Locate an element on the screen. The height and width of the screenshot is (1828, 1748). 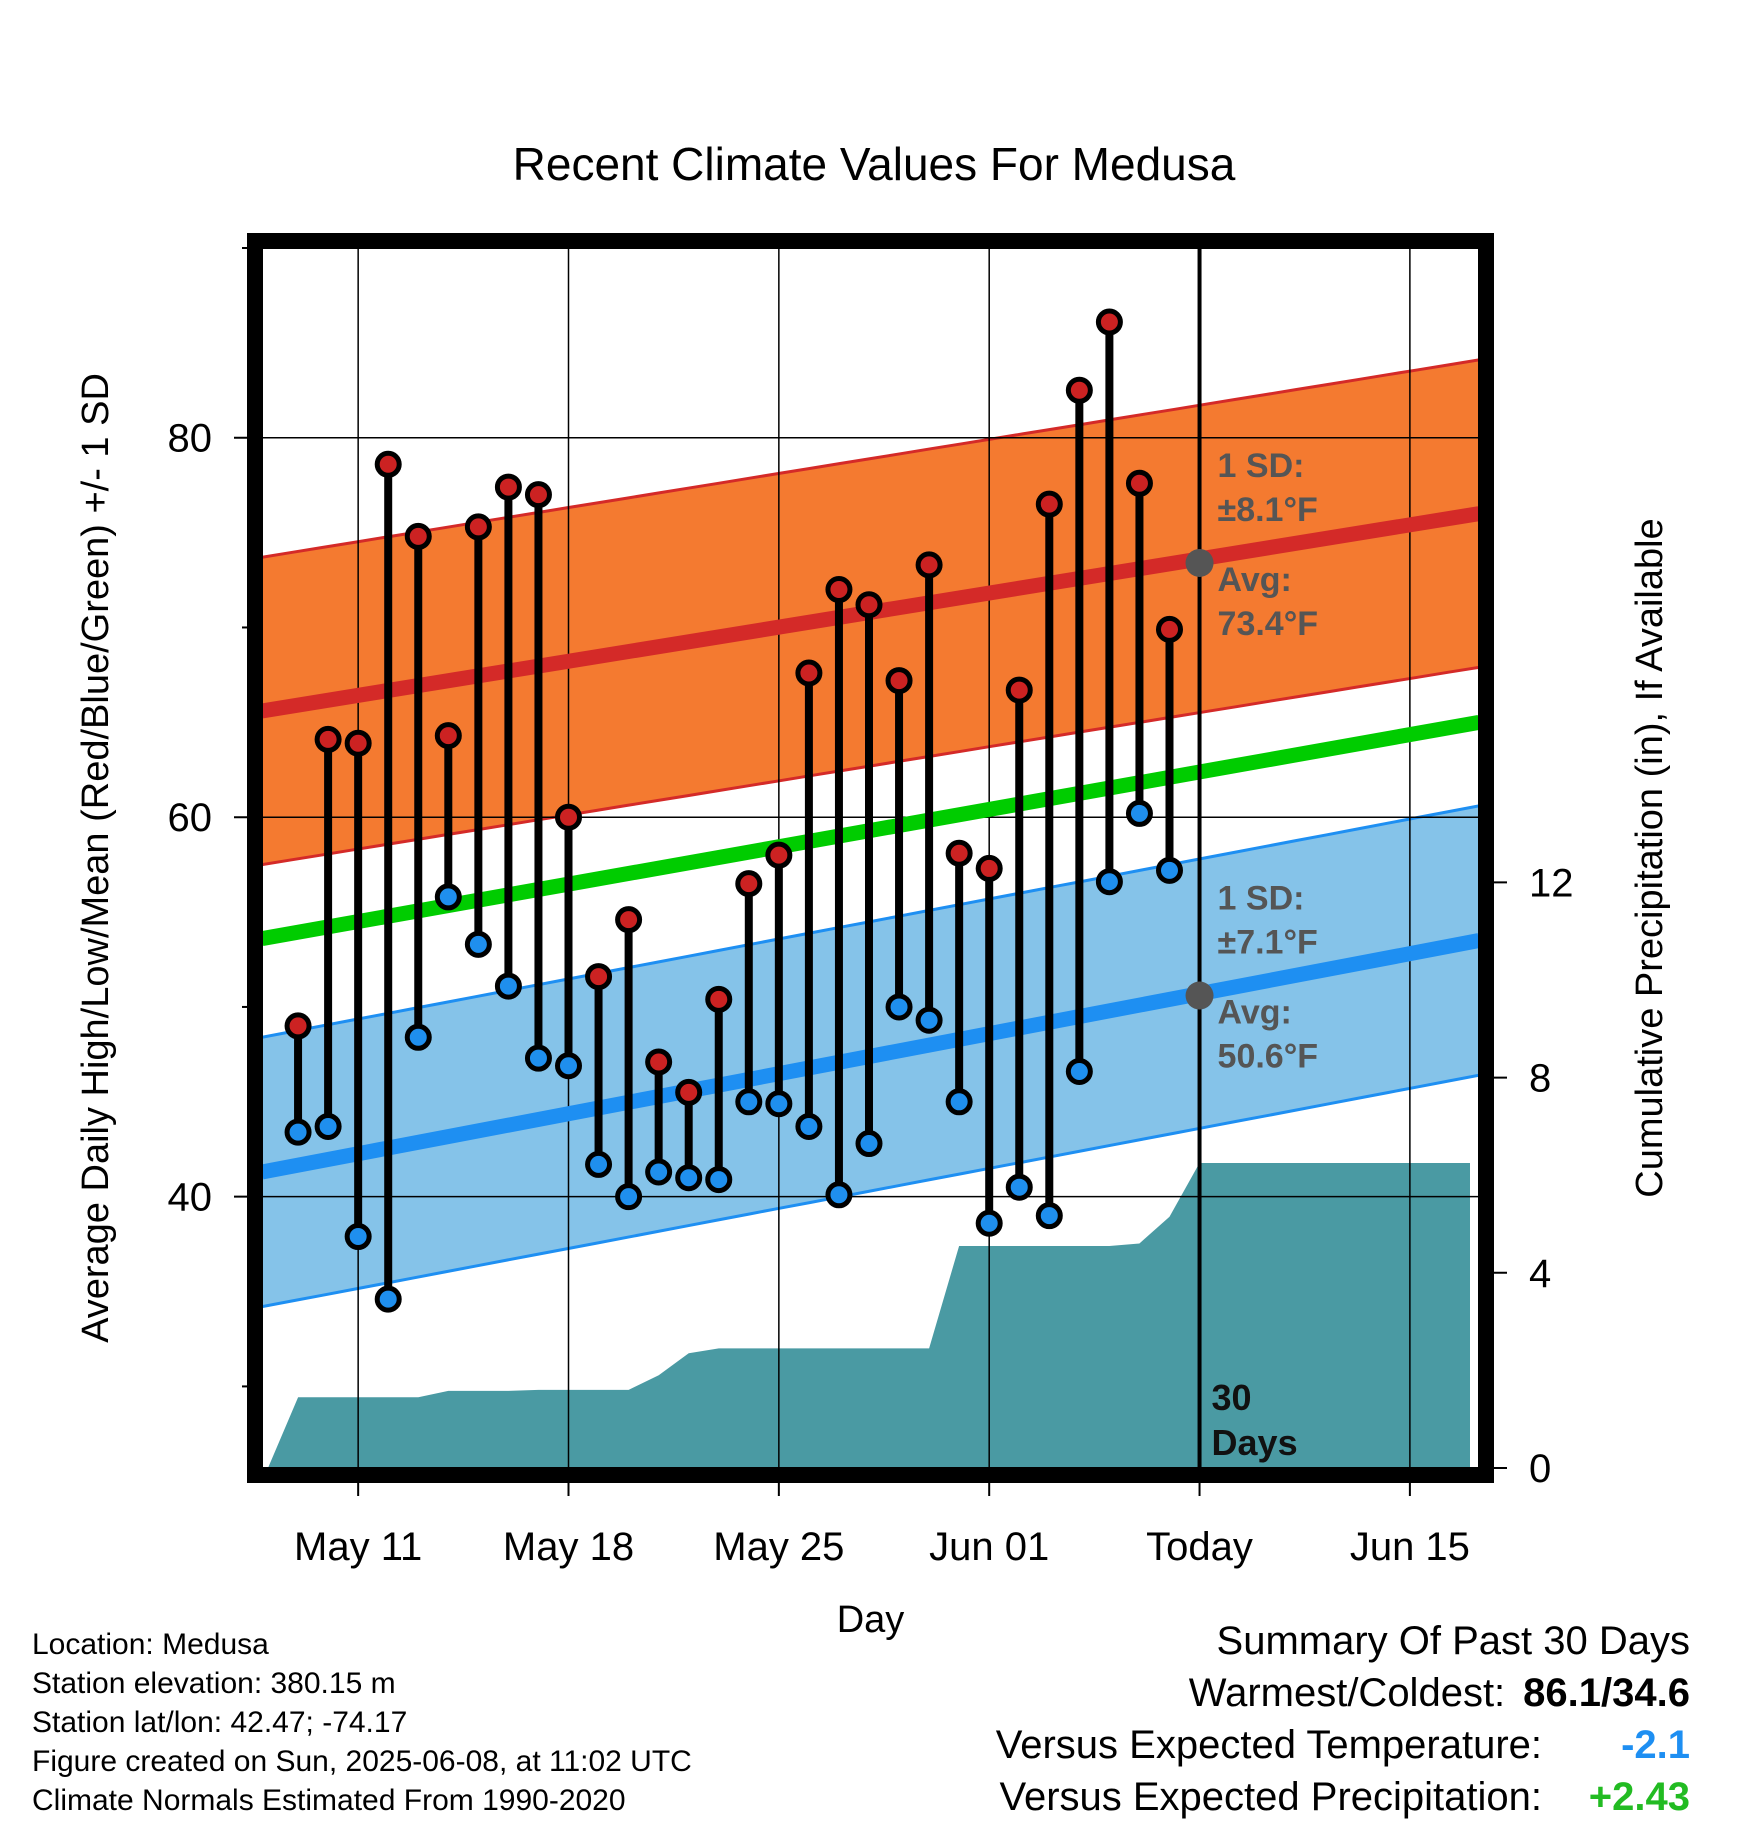
summary-heading: Summary Of Past 30 Days is located at coordinates (1453, 1641).